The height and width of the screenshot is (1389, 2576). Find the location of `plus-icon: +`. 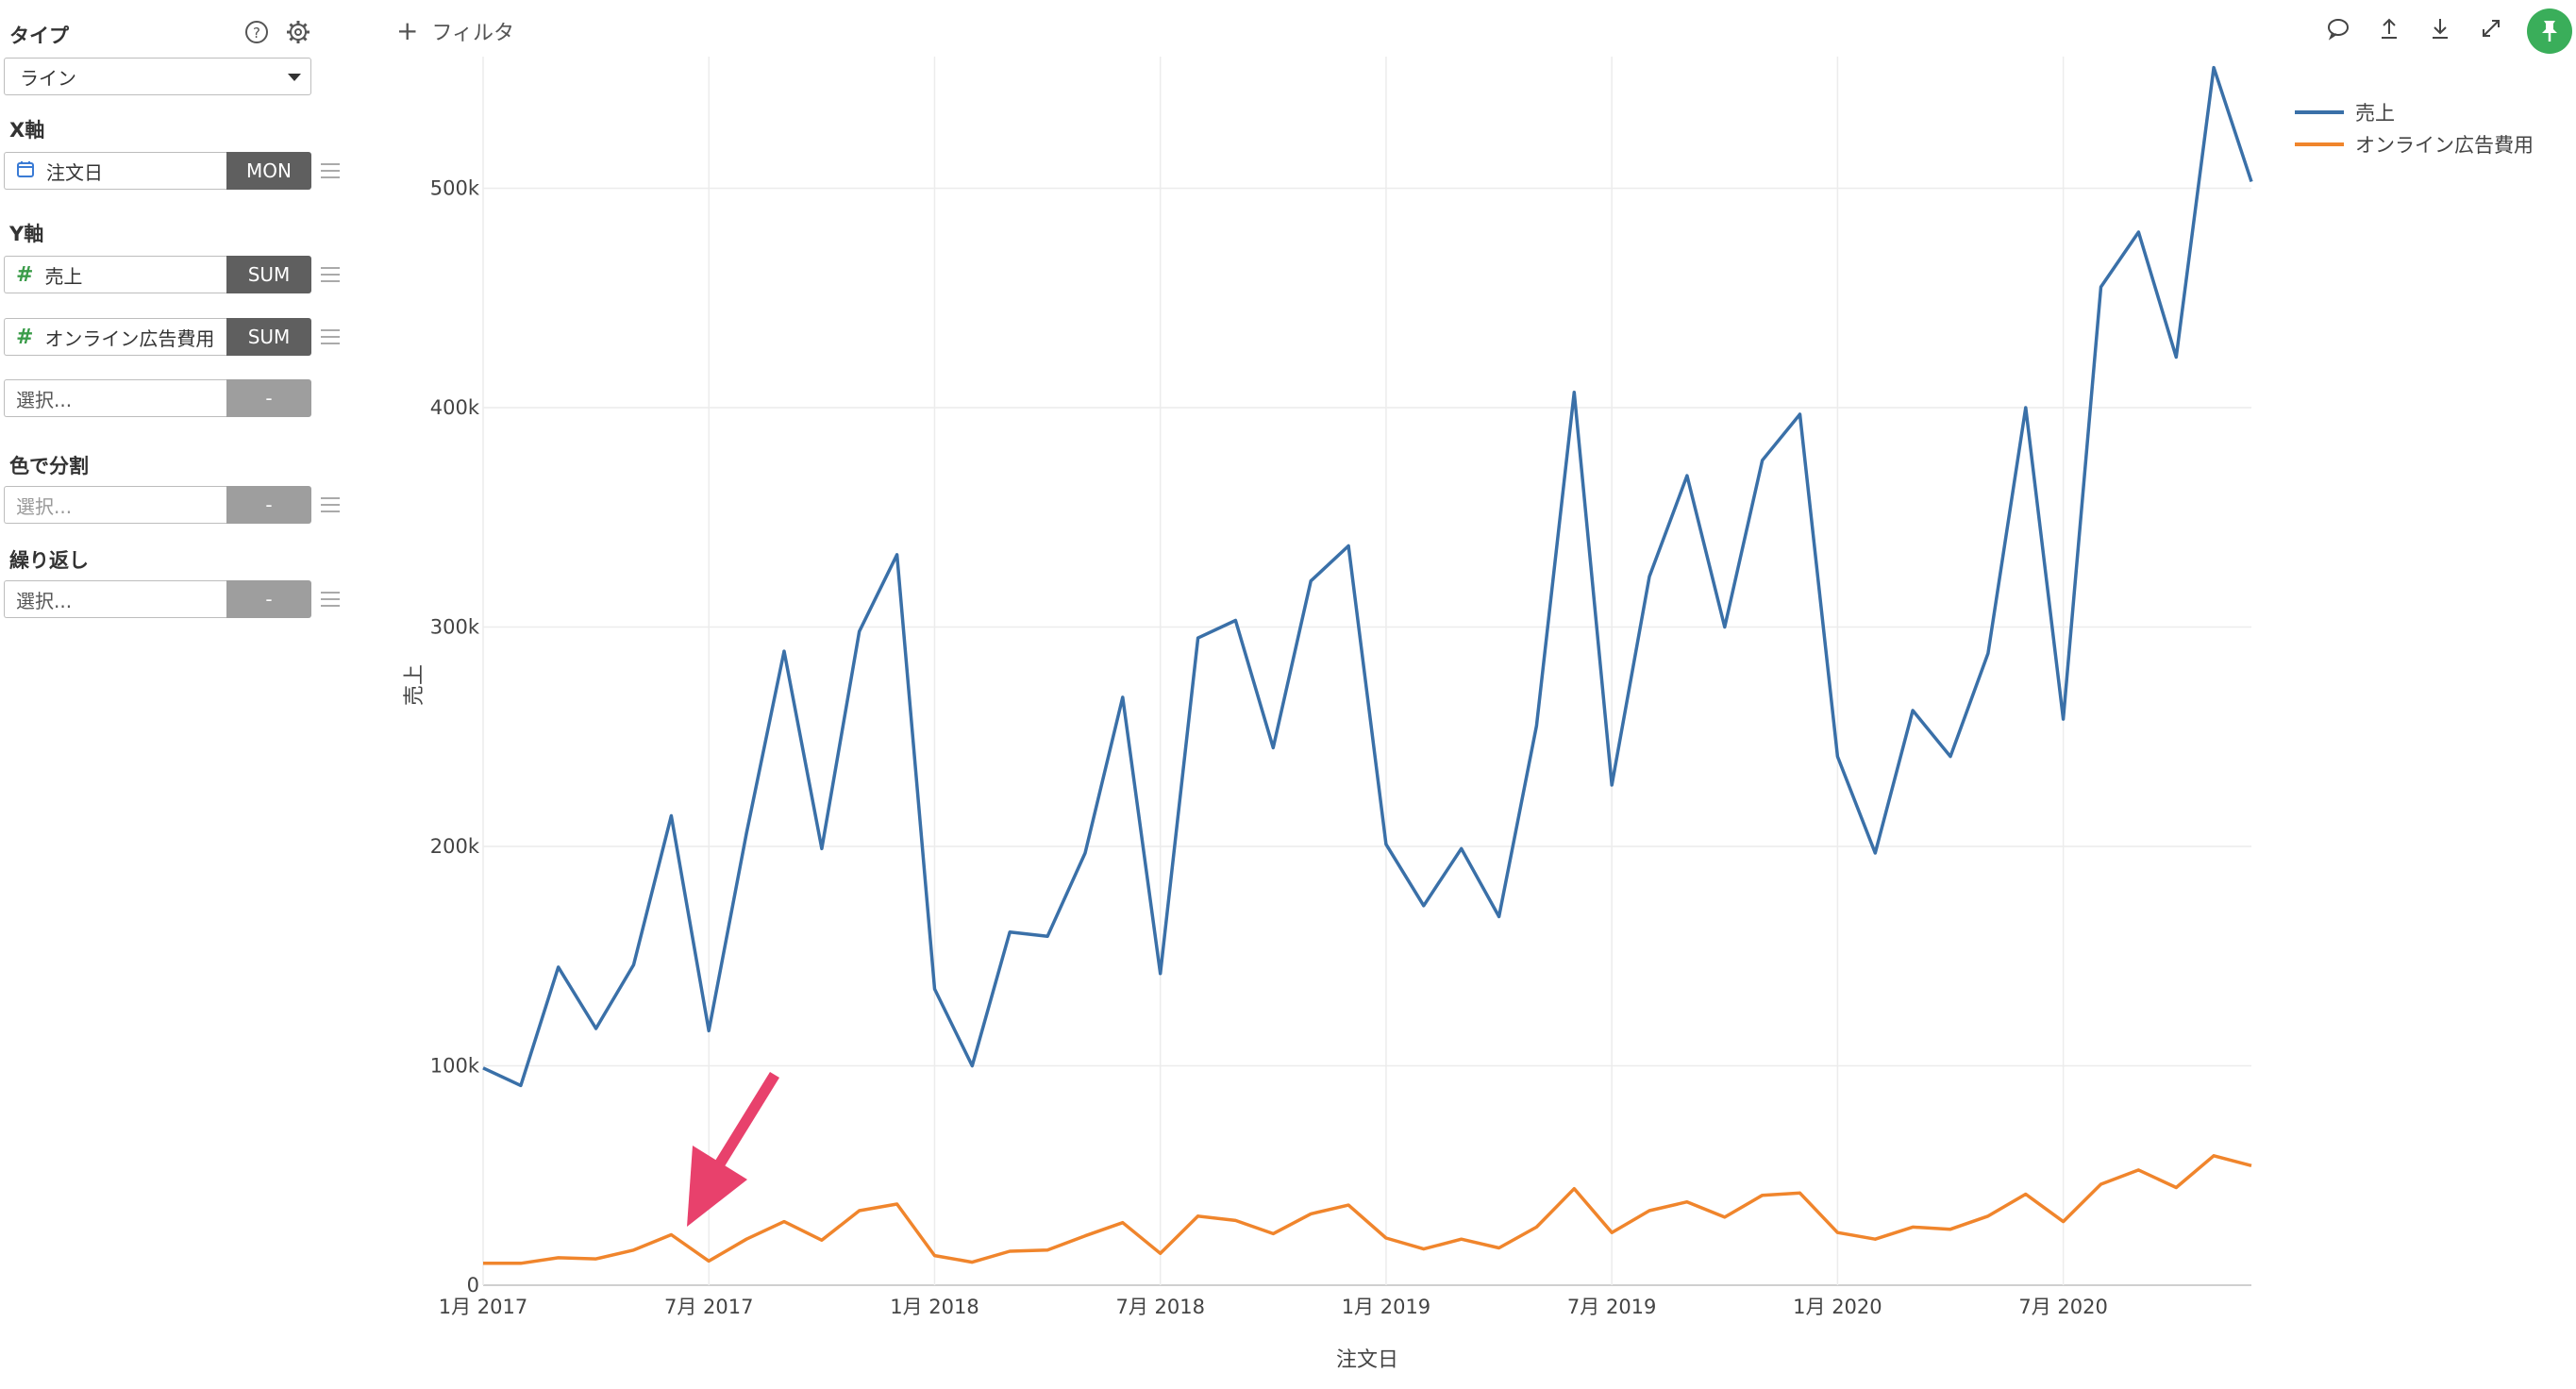

plus-icon: + is located at coordinates (407, 30).